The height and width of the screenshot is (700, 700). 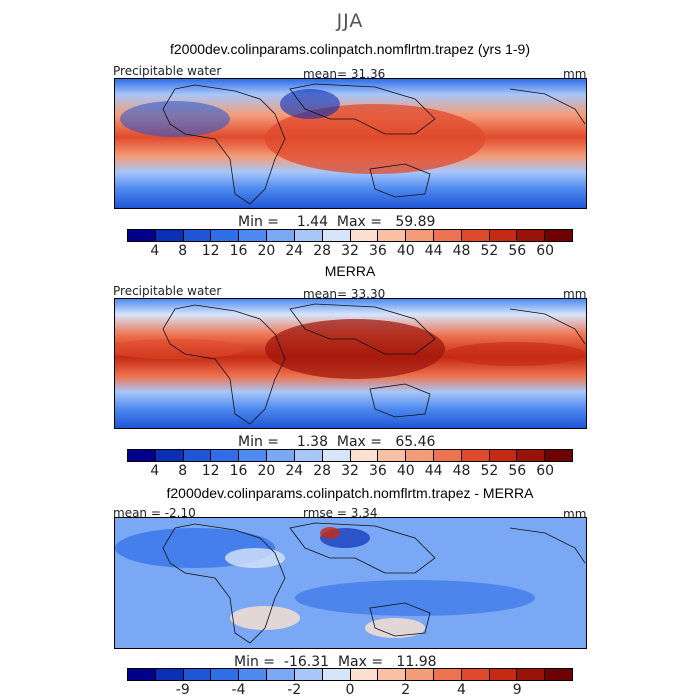 What do you see at coordinates (405, 251) in the screenshot?
I see `colorbar-tick-label: 40` at bounding box center [405, 251].